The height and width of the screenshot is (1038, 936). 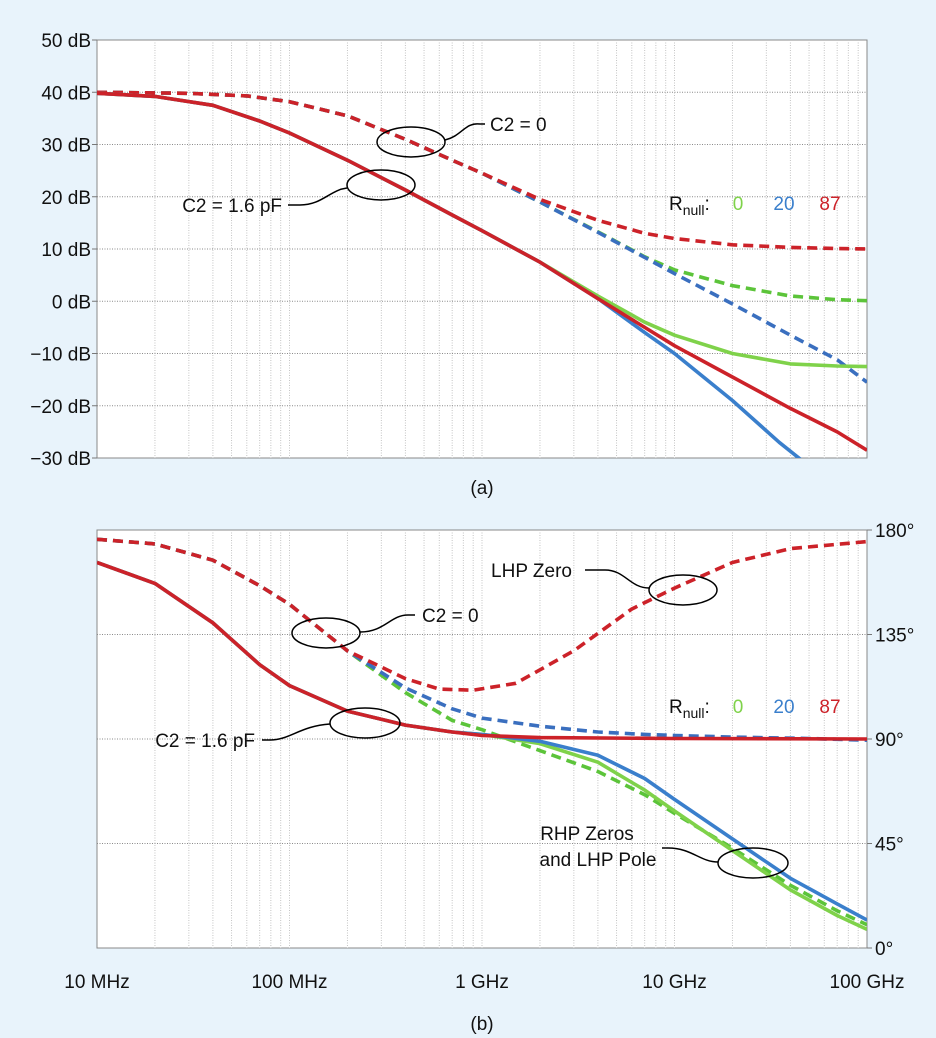 What do you see at coordinates (587, 834) in the screenshot?
I see `annotation-rhp-zeros: RHP Zeros` at bounding box center [587, 834].